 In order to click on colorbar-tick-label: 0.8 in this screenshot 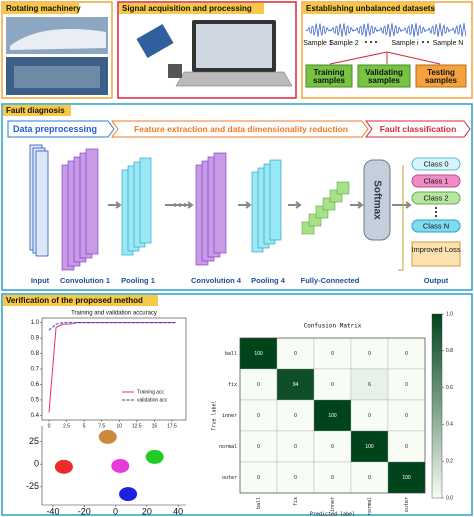, I will do `click(449, 351)`.